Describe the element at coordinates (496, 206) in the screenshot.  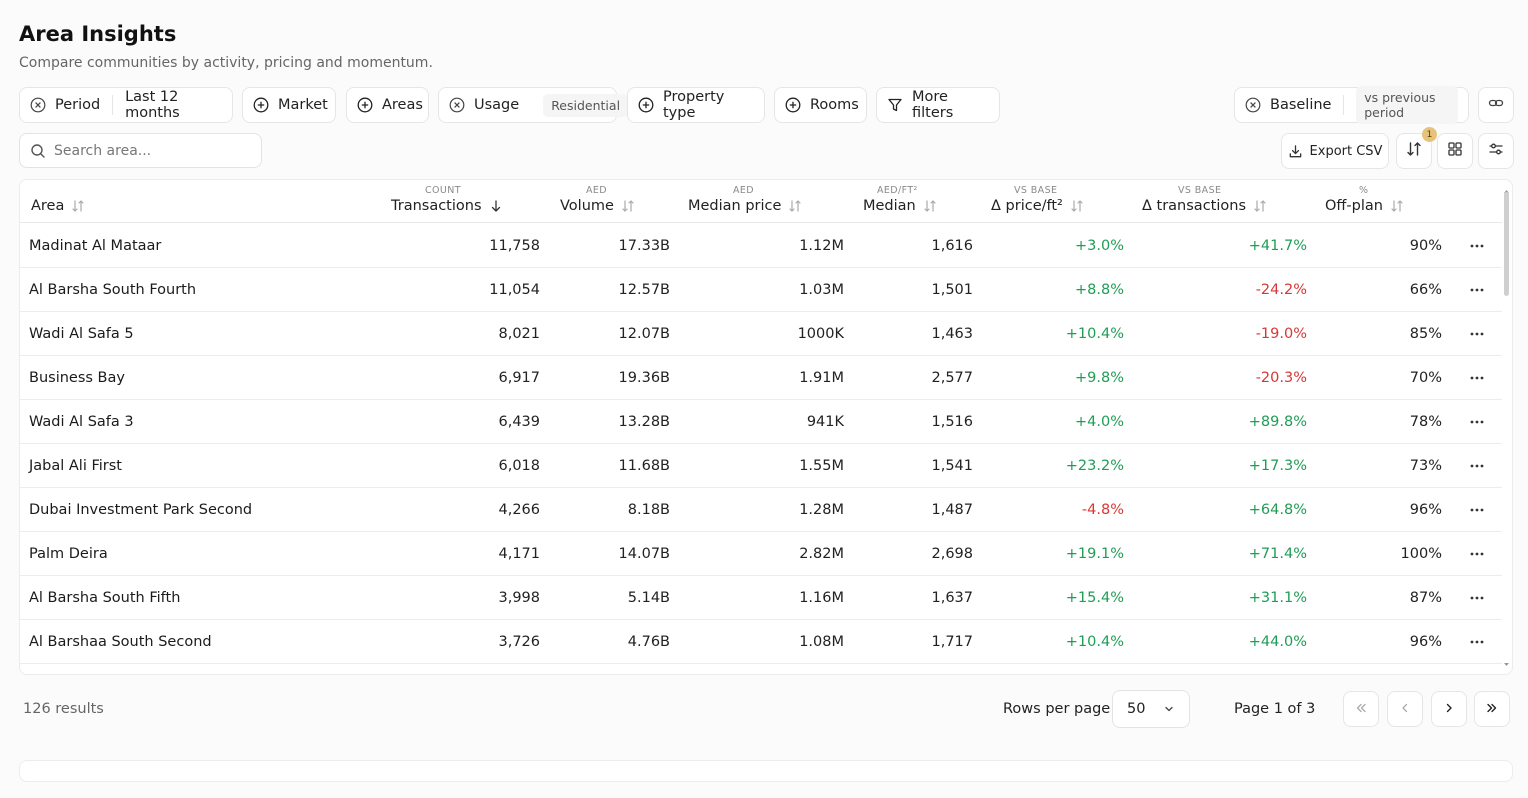
I see `sort-desc-icon` at that location.